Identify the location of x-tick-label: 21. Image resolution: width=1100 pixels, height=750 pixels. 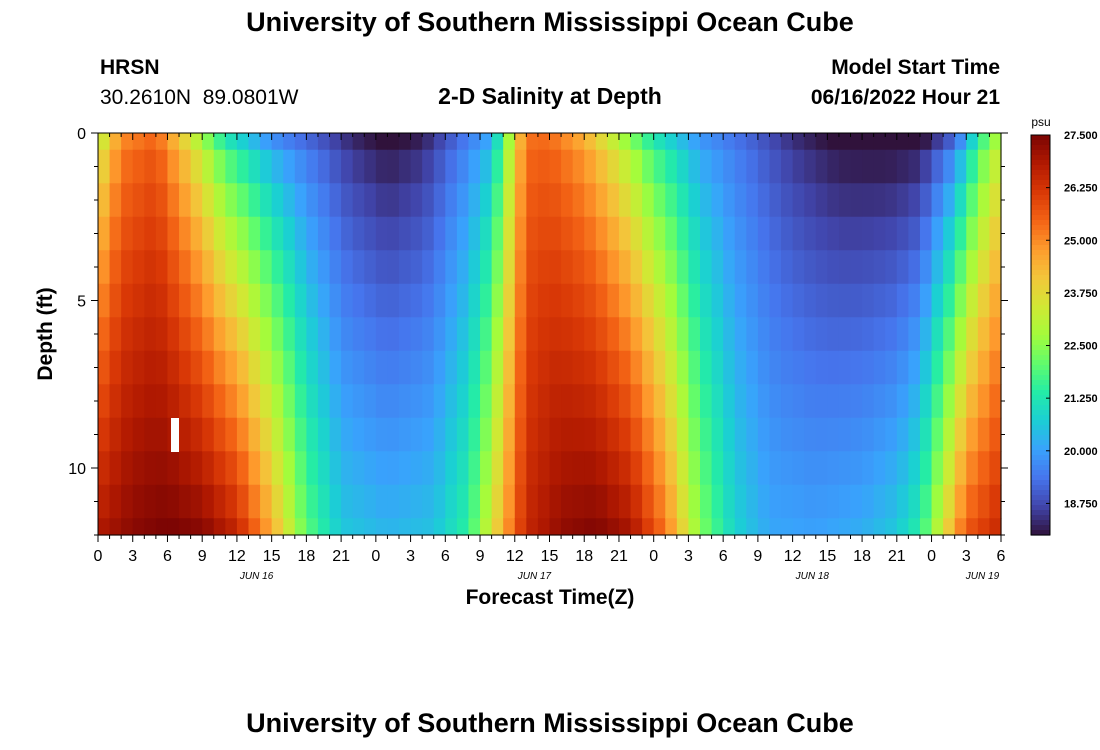
(341, 556).